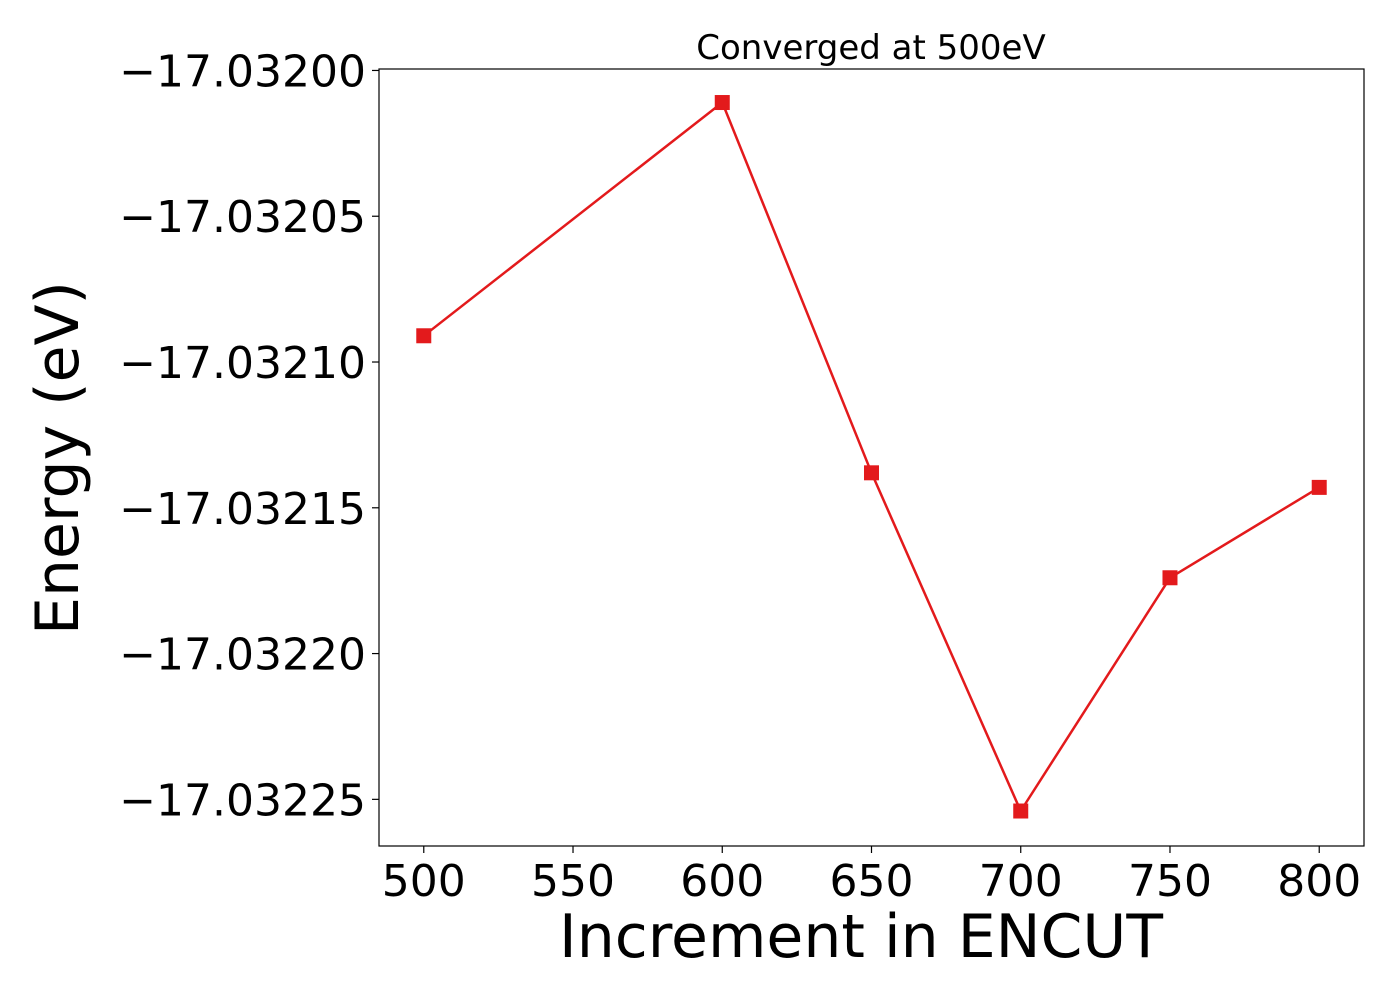  Describe the element at coordinates (242, 509) in the screenshot. I see `y-tick-label: −17.03215` at that location.